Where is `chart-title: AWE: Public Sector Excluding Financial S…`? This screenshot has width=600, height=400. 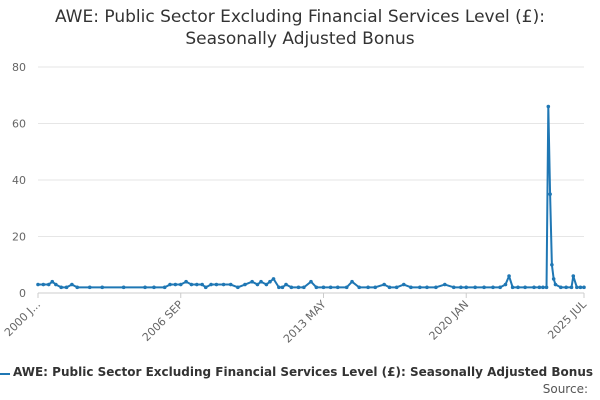
chart-title: AWE: Public Sector Excluding Financial S… is located at coordinates (300, 28).